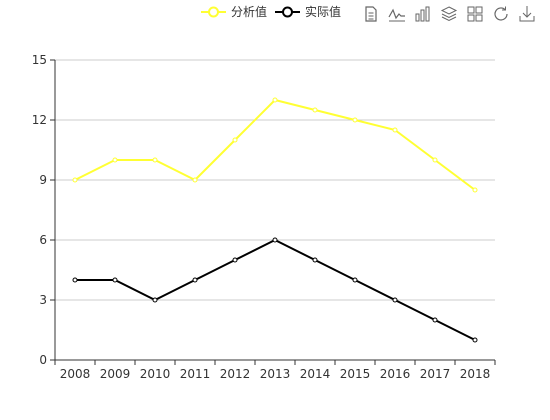 Image resolution: width=550 pixels, height=420 pixels. I want to click on legend: 分析值 实际值, so click(275, 11).